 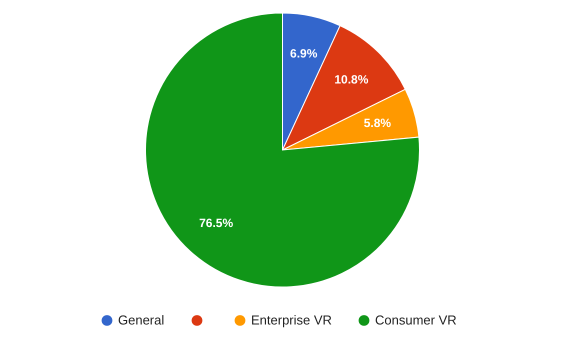 What do you see at coordinates (291, 320) in the screenshot?
I see `legend-label: Enterprise VR` at bounding box center [291, 320].